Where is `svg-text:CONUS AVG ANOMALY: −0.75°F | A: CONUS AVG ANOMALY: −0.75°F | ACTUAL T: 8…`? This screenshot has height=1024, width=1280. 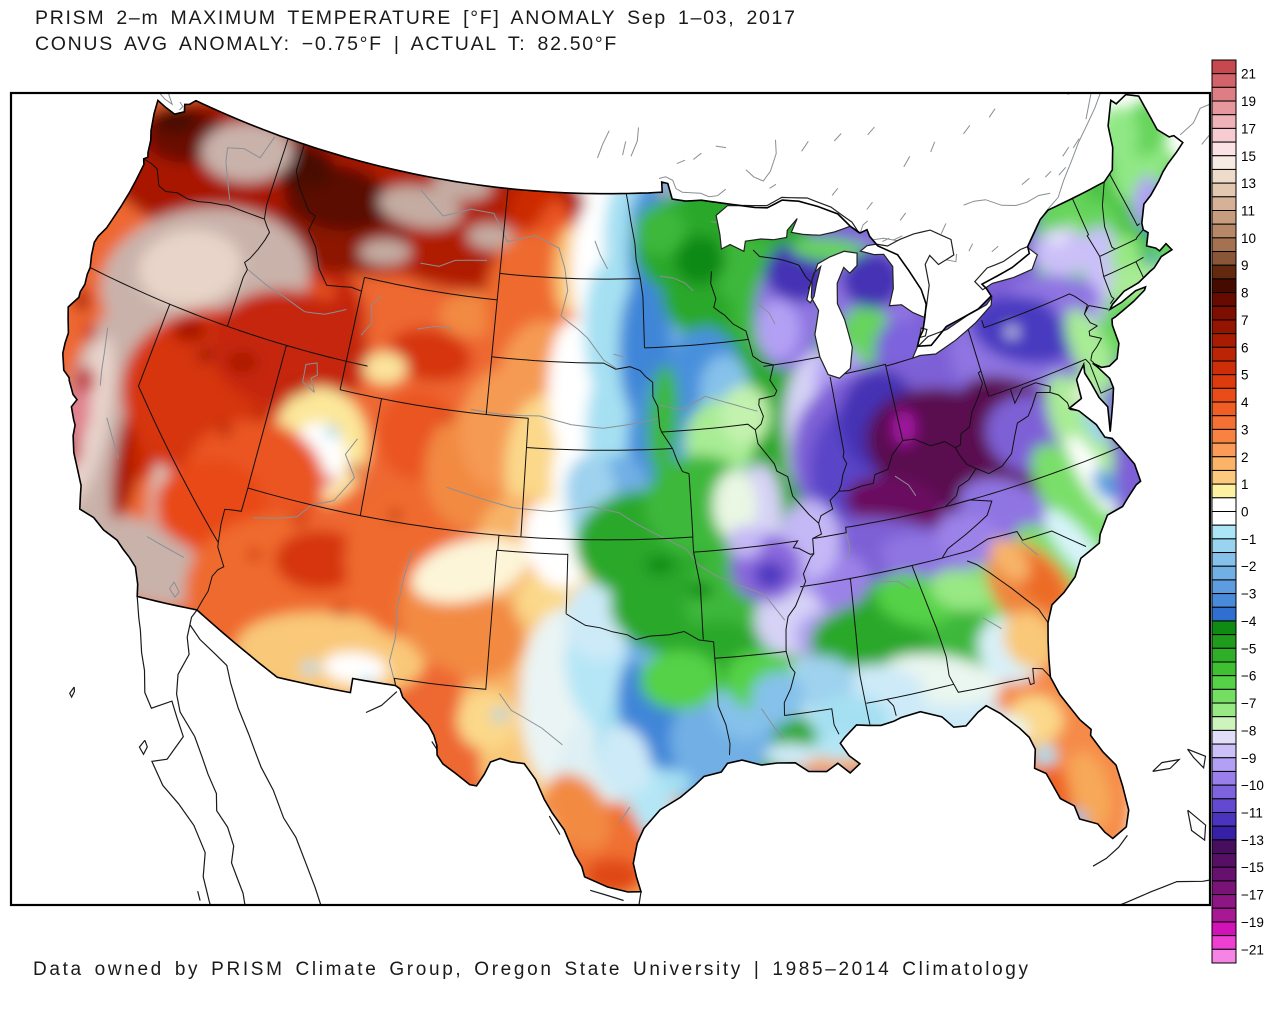 svg-text:CONUS AVG ANOMALY: −0.75°F | A: CONUS AVG ANOMALY: −0.75°F | ACTUAL T: 8… is located at coordinates (326, 44).